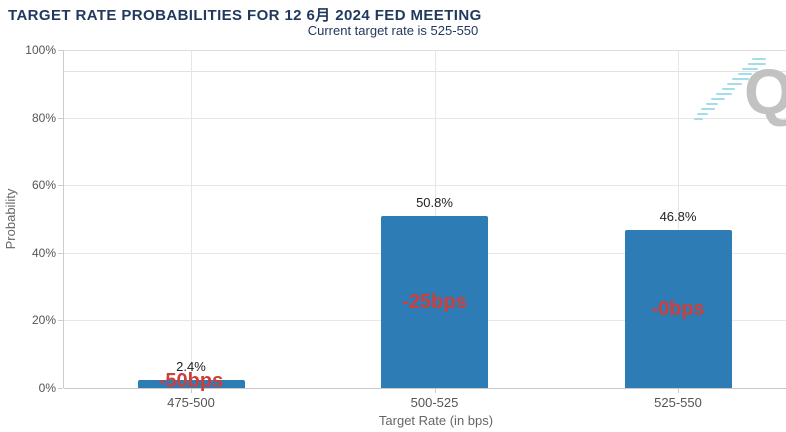 Image resolution: width=786 pixels, height=432 pixels. What do you see at coordinates (40, 50) in the screenshot?
I see `y-tick-label: 100%` at bounding box center [40, 50].